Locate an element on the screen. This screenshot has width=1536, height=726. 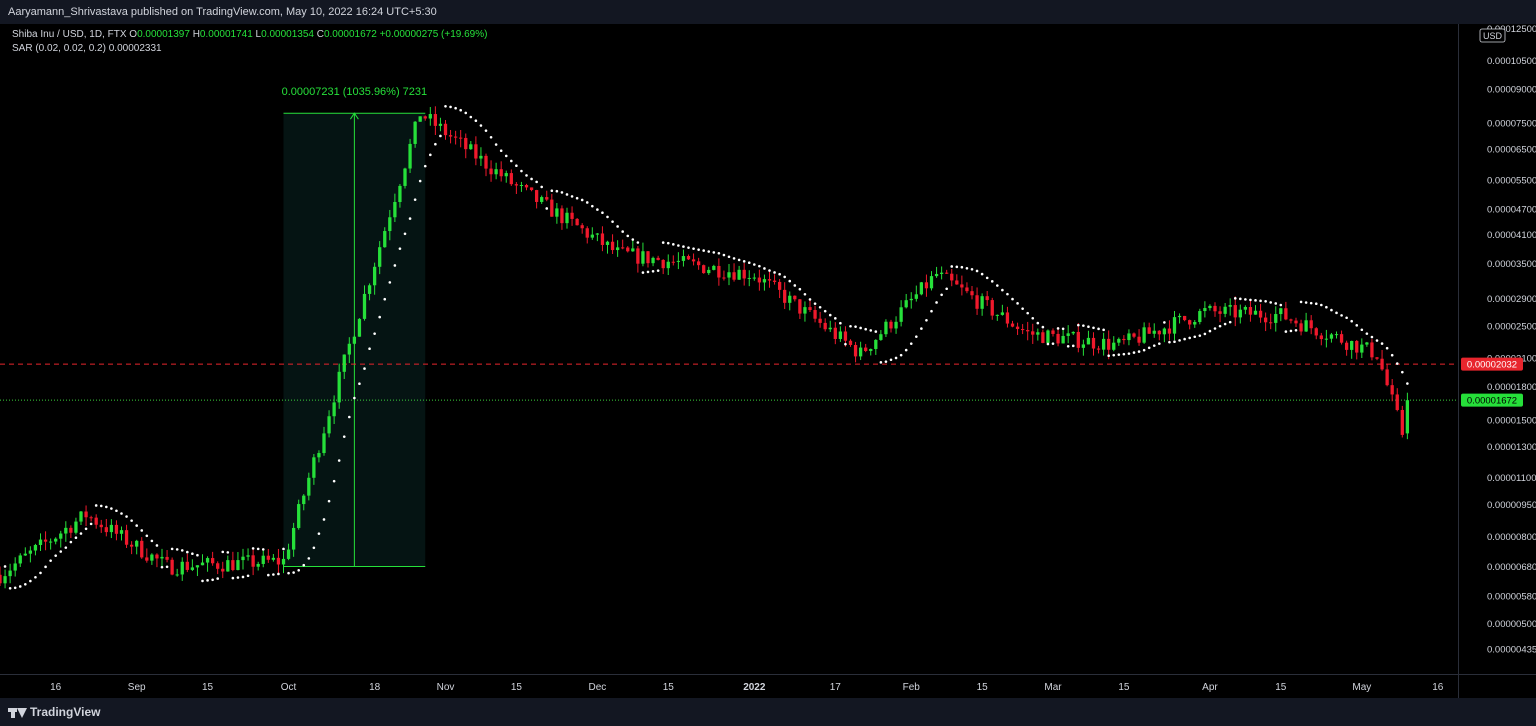
currency-badge: USD is located at coordinates (1493, 36).